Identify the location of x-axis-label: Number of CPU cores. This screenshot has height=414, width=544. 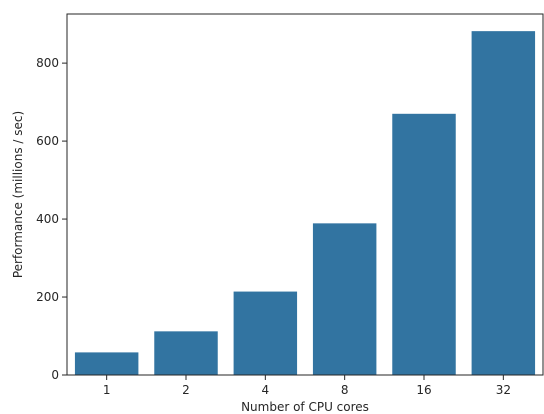
(305, 407).